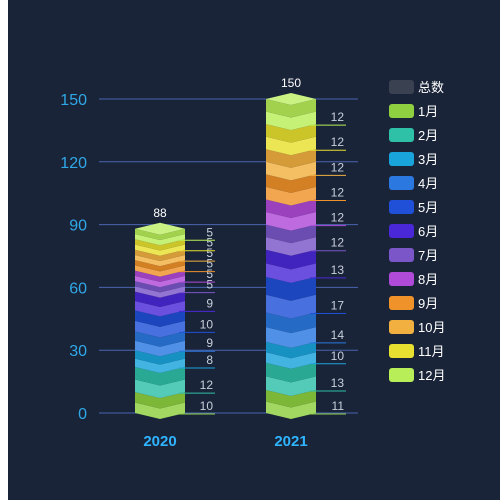 The width and height of the screenshot is (500, 500). Describe the element at coordinates (338, 406) in the screenshot. I see `segment-value-label: 11` at that location.